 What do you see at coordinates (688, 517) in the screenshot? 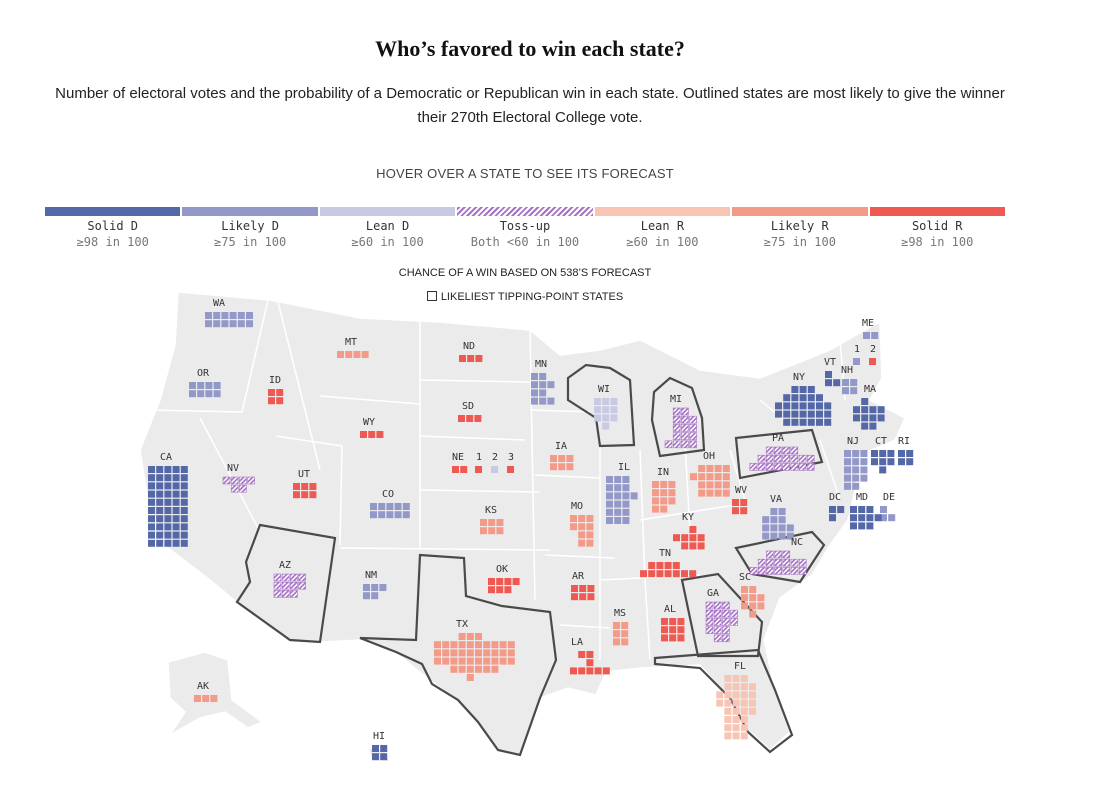
I see `state-label-ky: KY` at bounding box center [688, 517].